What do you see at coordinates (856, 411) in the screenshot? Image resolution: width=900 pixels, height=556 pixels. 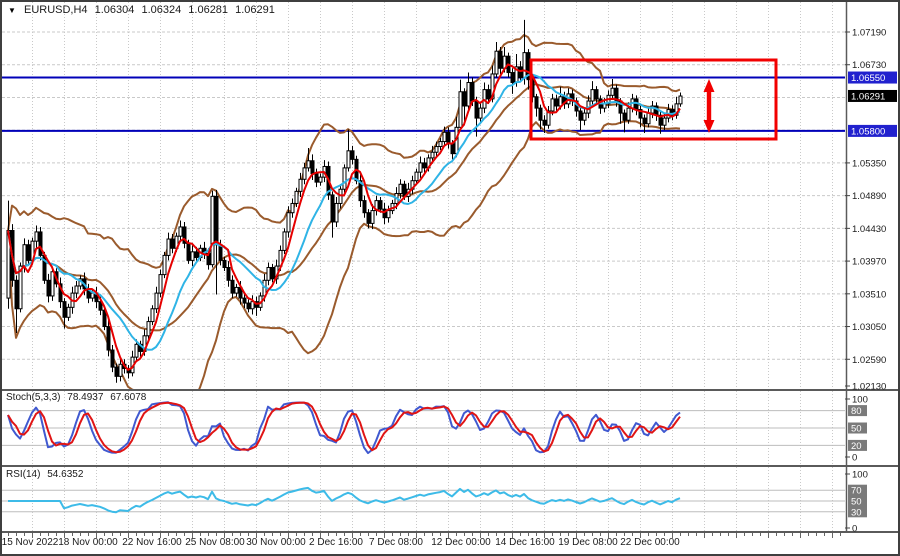 I see `stochastic-scale-box-text: 80` at bounding box center [856, 411].